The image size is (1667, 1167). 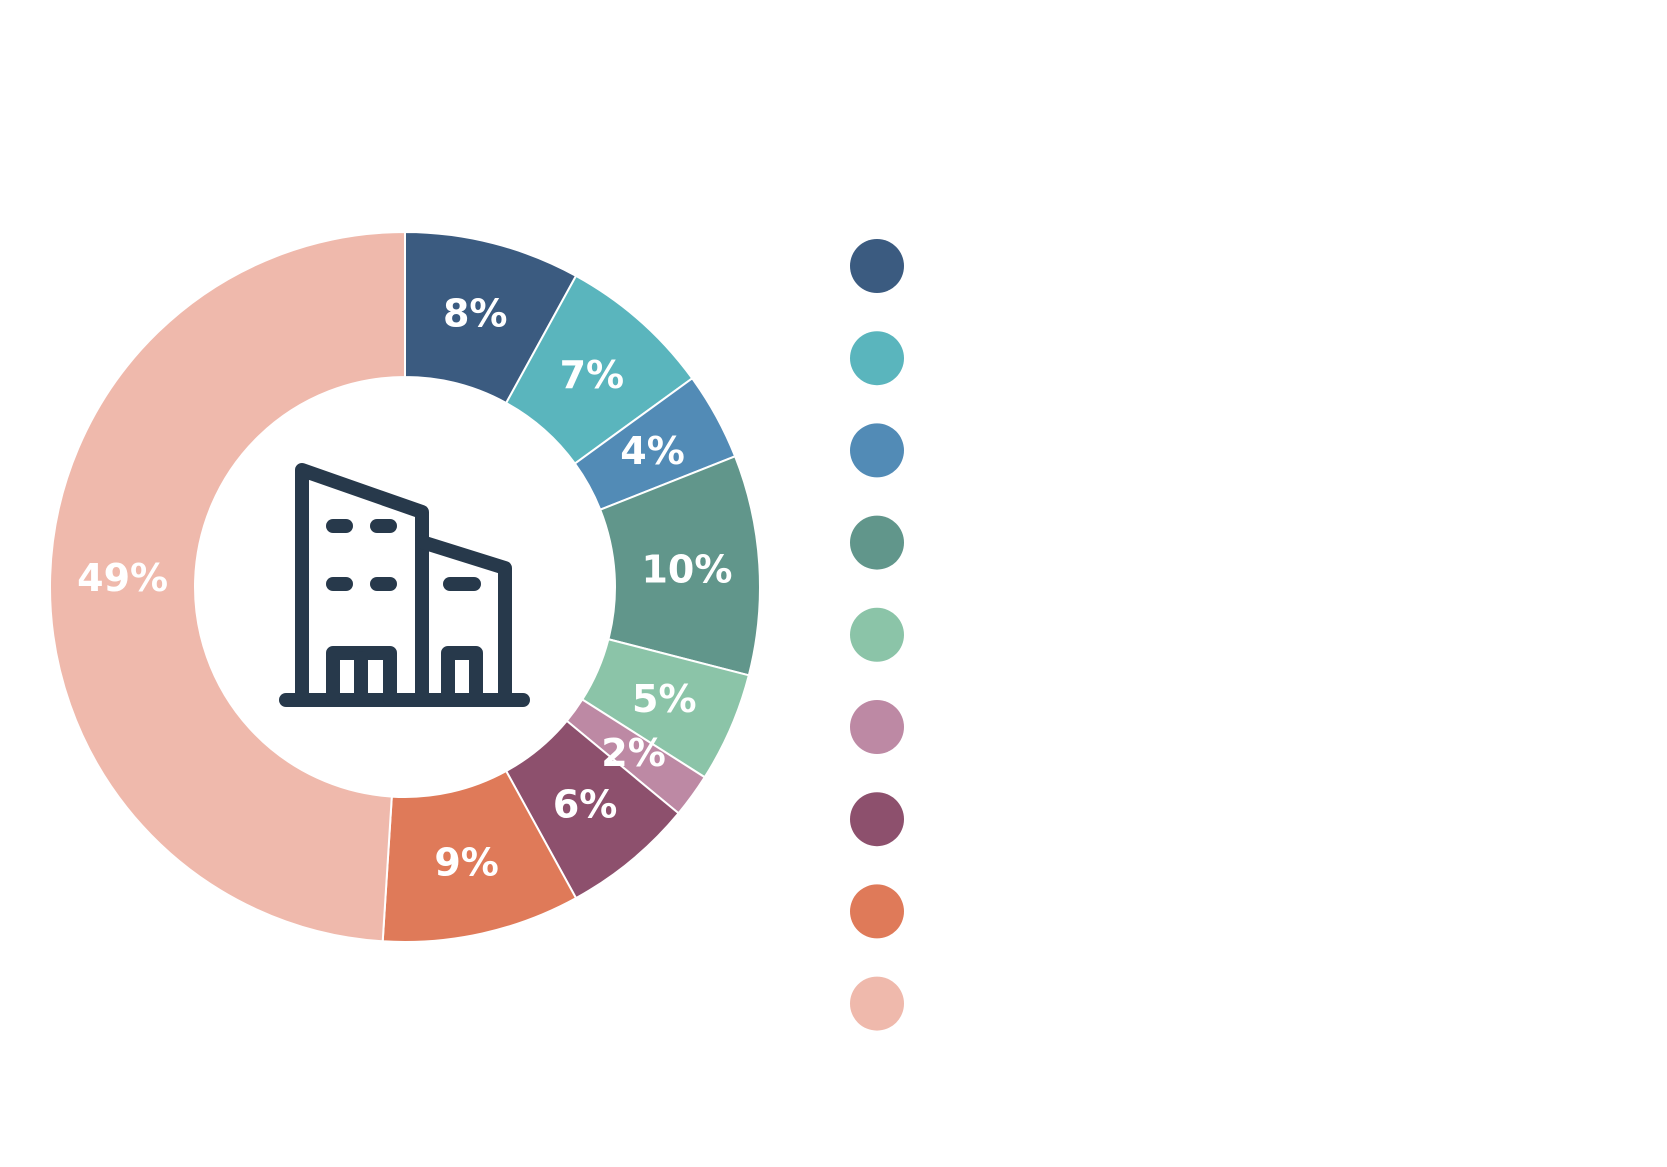 I want to click on building-icon, so click(x=404, y=585).